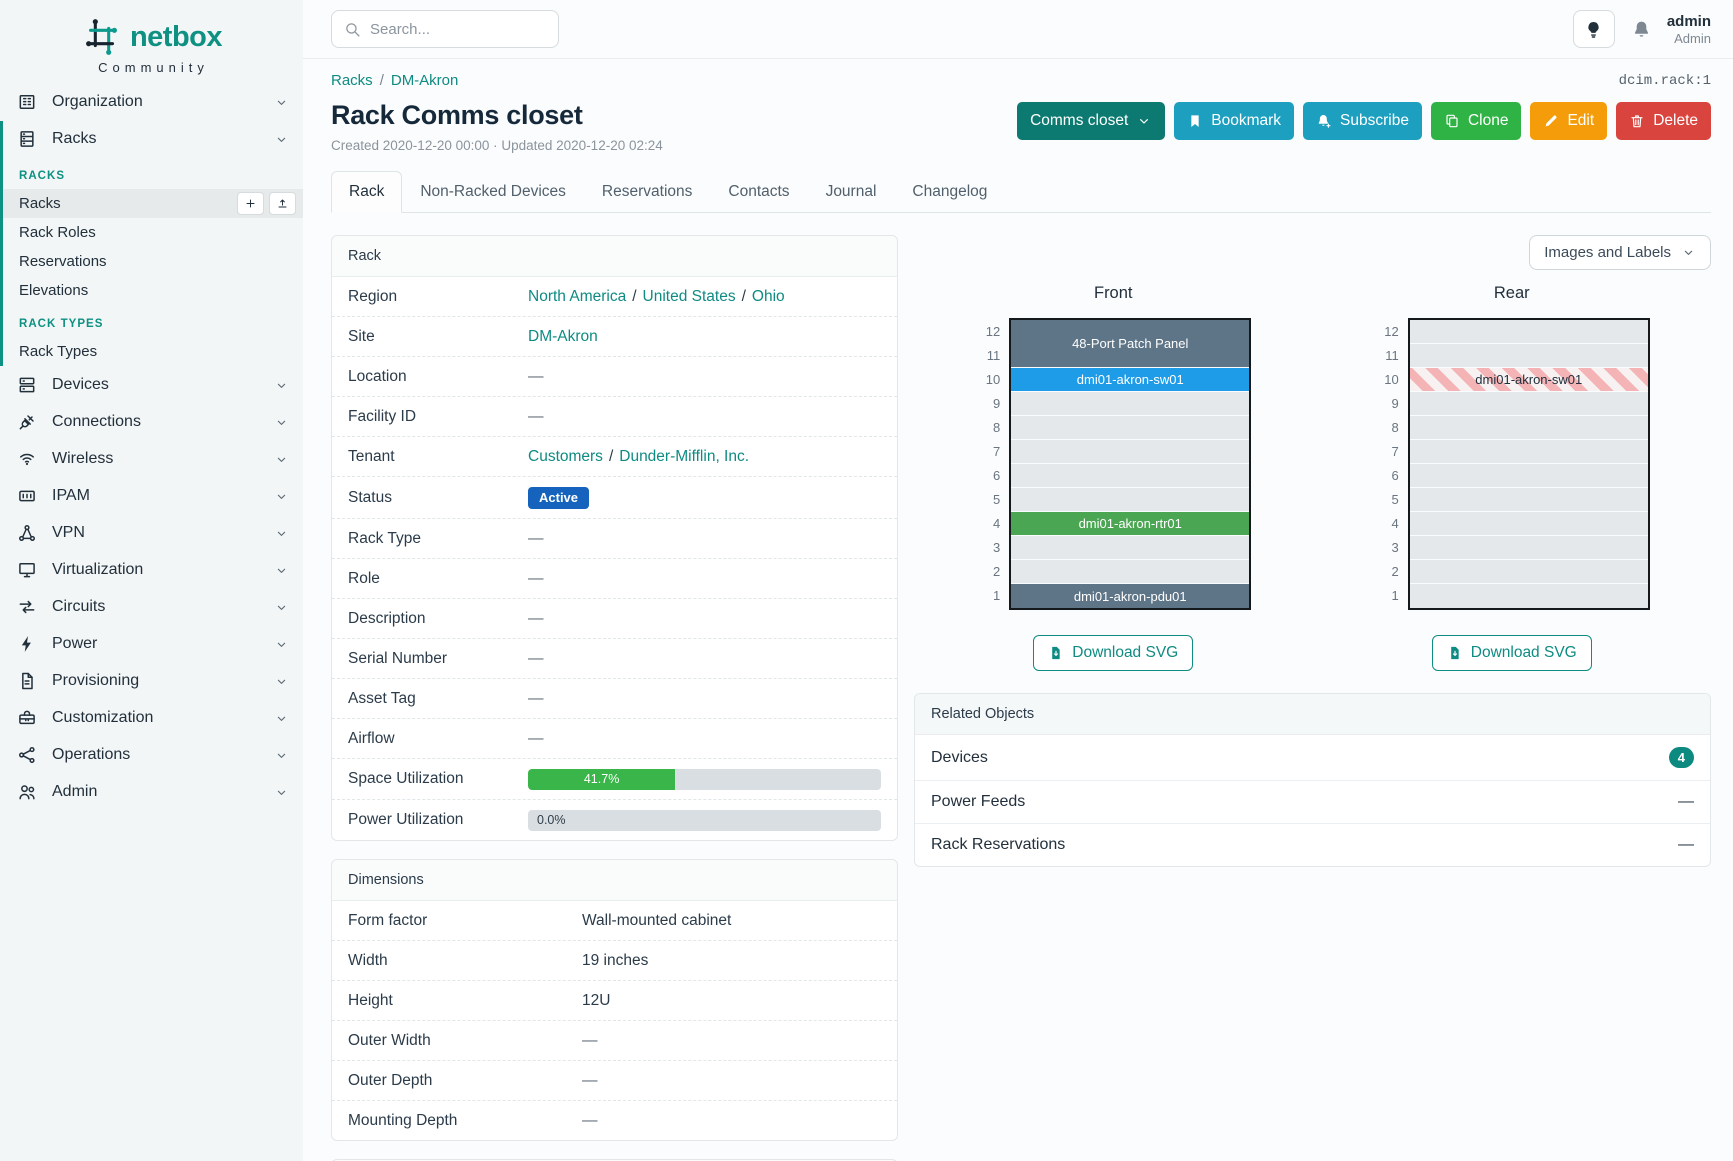 This screenshot has width=1733, height=1161. I want to click on sidebar-group-label: Organization, so click(97, 101).